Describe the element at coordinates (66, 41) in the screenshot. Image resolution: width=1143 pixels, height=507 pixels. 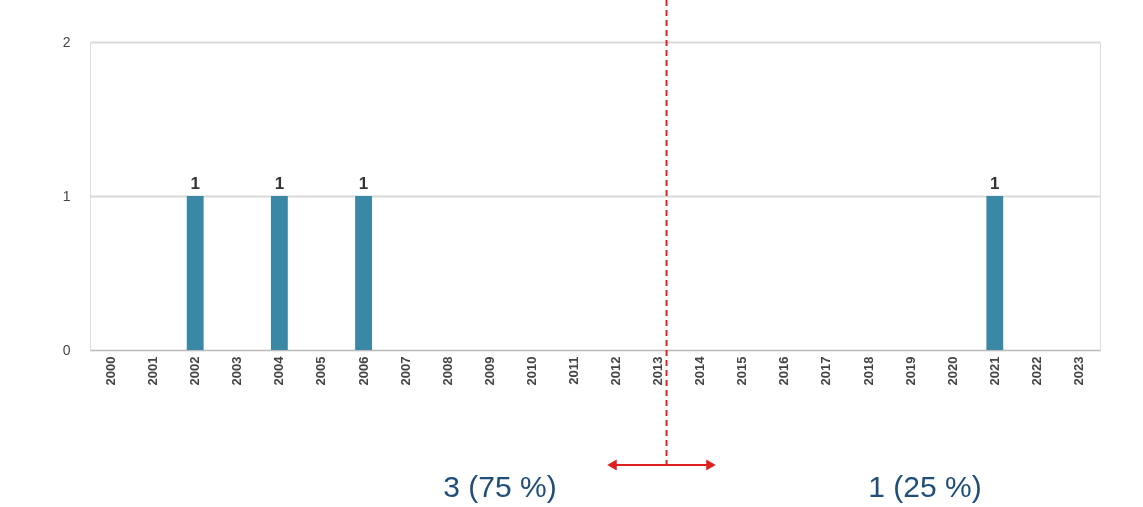
I see `y-tick-label: 2` at that location.